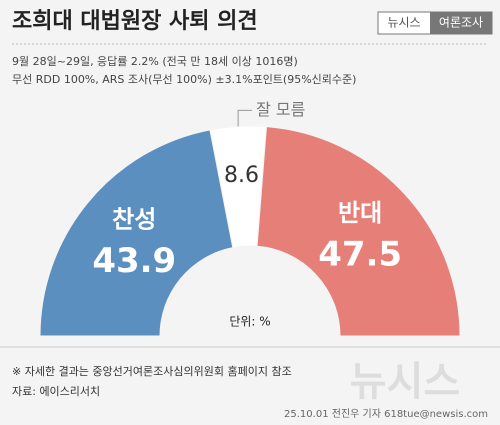 This screenshot has height=425, width=500. What do you see at coordinates (56, 391) in the screenshot?
I see `note: 자료: 에이스리서치` at bounding box center [56, 391].